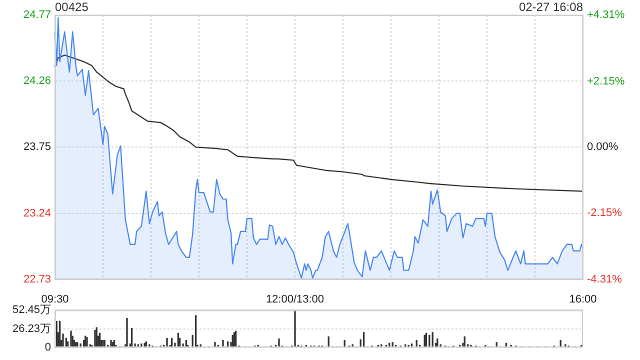 The height and width of the screenshot is (360, 640). What do you see at coordinates (606, 81) in the screenshot?
I see `y2-tick-label: +2.15%` at bounding box center [606, 81].